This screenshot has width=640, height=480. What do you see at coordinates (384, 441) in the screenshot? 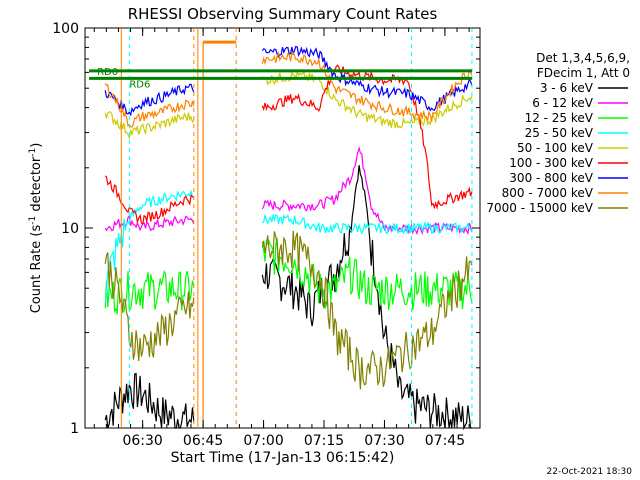
I see `x-tick-label-4: 07:30` at bounding box center [384, 441].